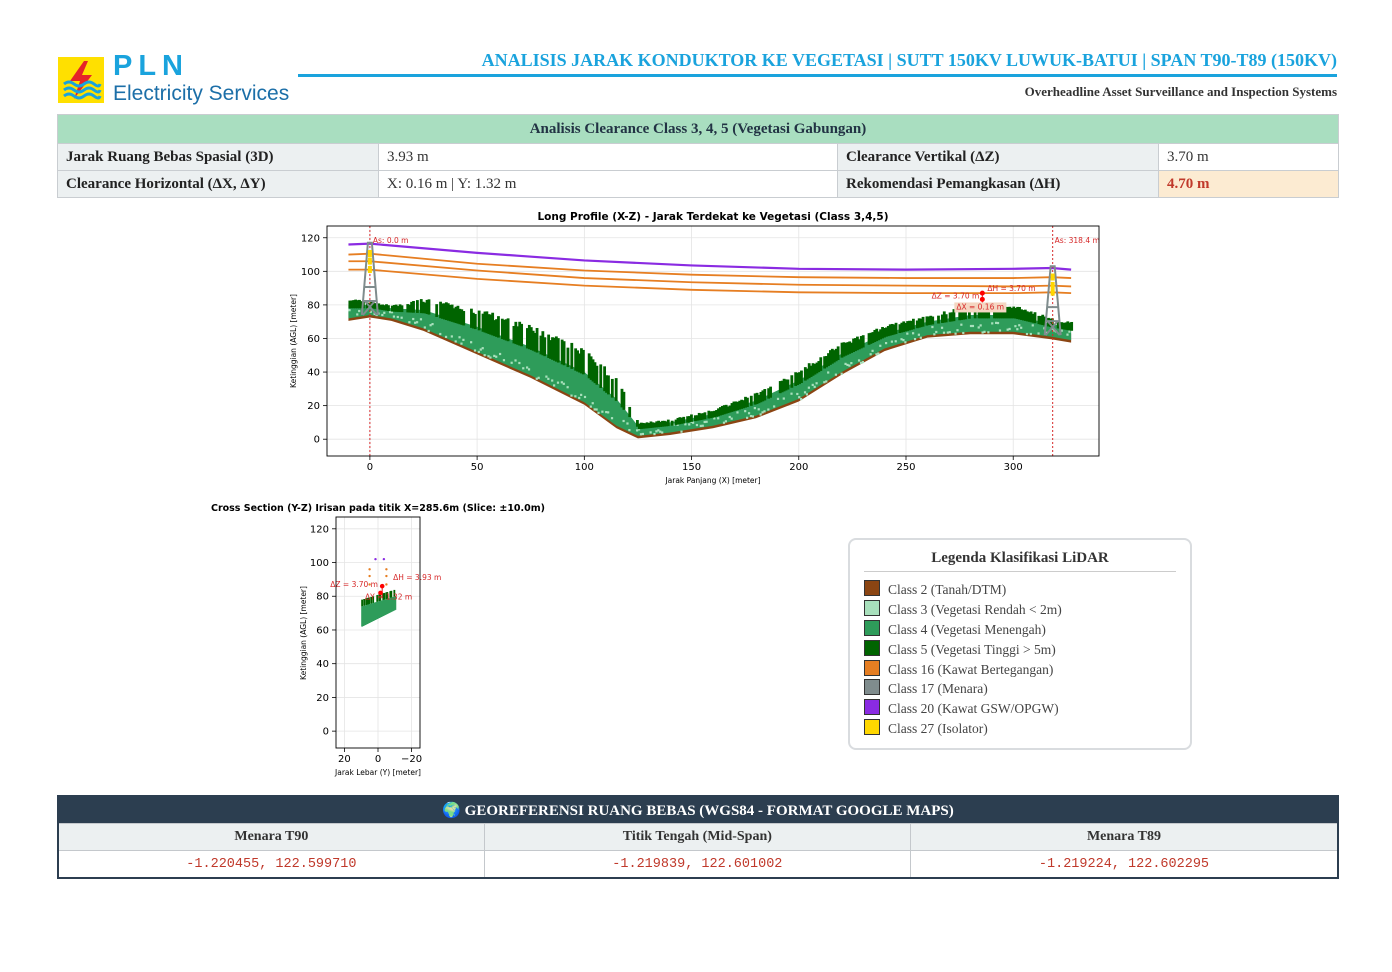  I want to click on coords-tower-t89: -1.219224, 122.602295, so click(1124, 864).